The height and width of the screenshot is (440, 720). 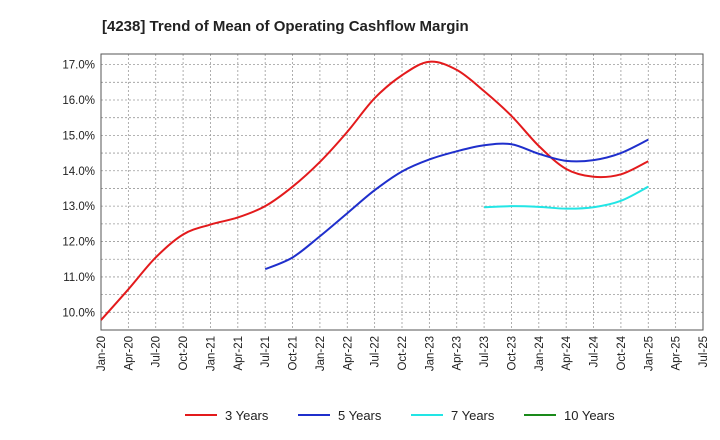 What do you see at coordinates (485, 351) in the screenshot?
I see `x-tick-label: Jul-23` at bounding box center [485, 351].